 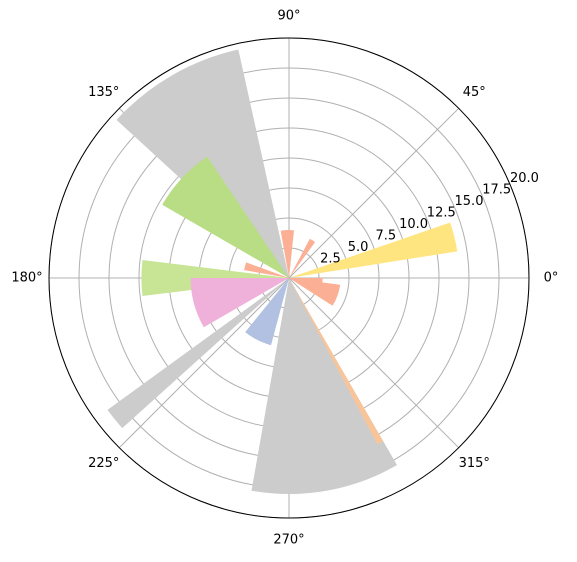 What do you see at coordinates (441, 213) in the screenshot?
I see `r-tick-label: 12.5` at bounding box center [441, 213].